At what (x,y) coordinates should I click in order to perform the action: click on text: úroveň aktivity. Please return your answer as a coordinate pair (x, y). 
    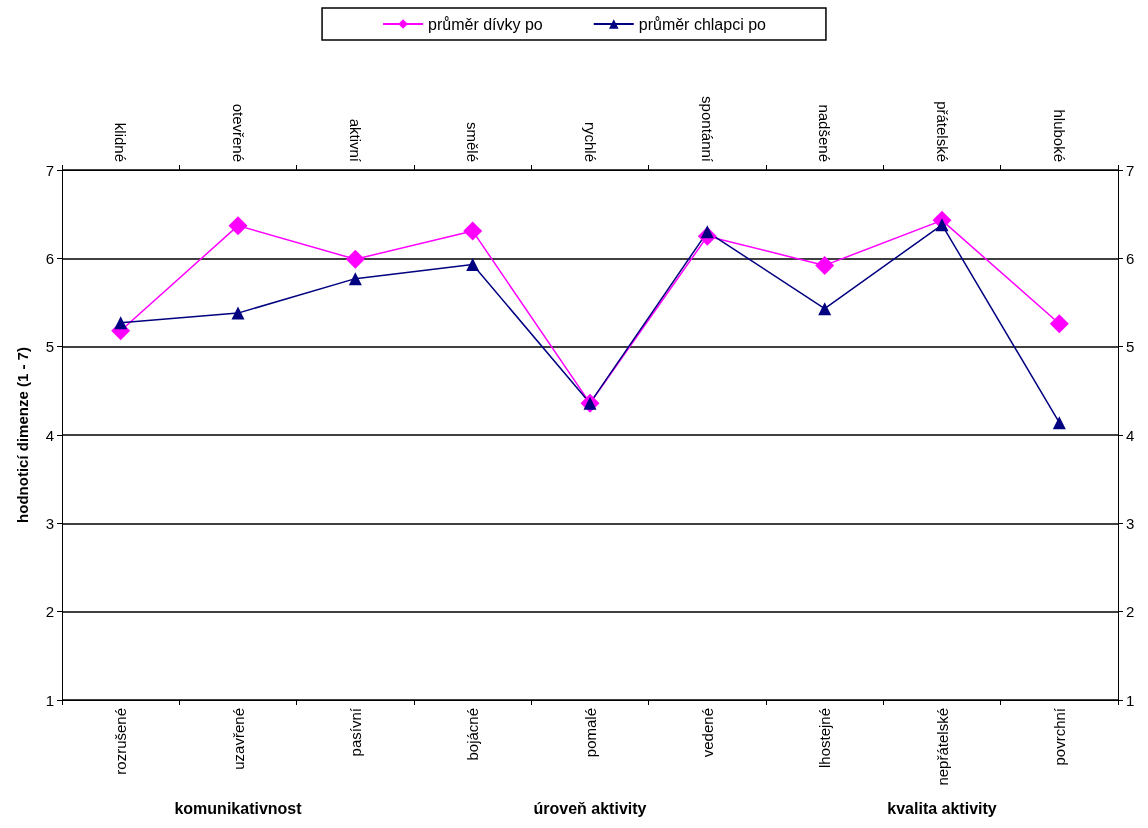
    Looking at the image, I should click on (590, 808).